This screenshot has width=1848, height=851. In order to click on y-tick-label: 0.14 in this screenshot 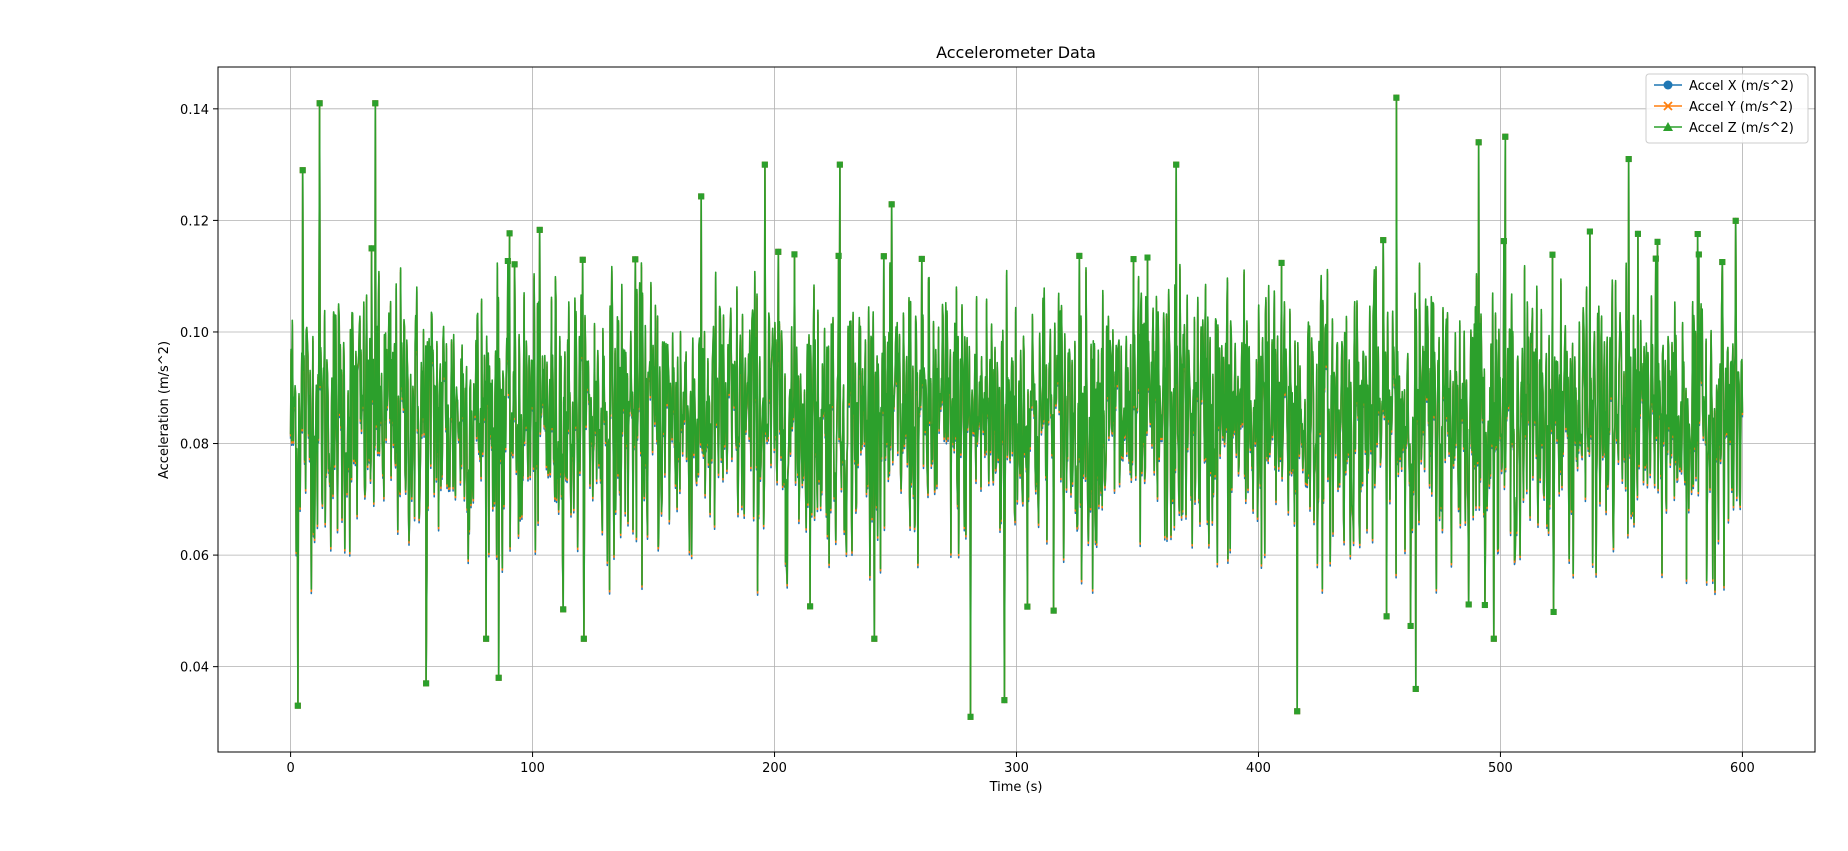, I will do `click(194, 110)`.